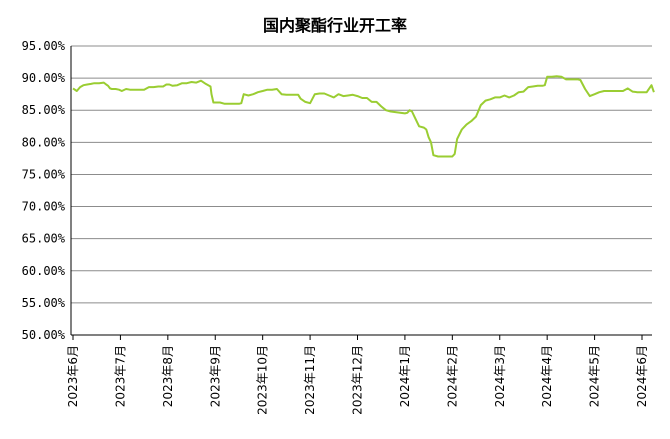 This screenshot has width=670, height=439. I want to click on x-tick-label: 2023年12月, so click(358, 380).